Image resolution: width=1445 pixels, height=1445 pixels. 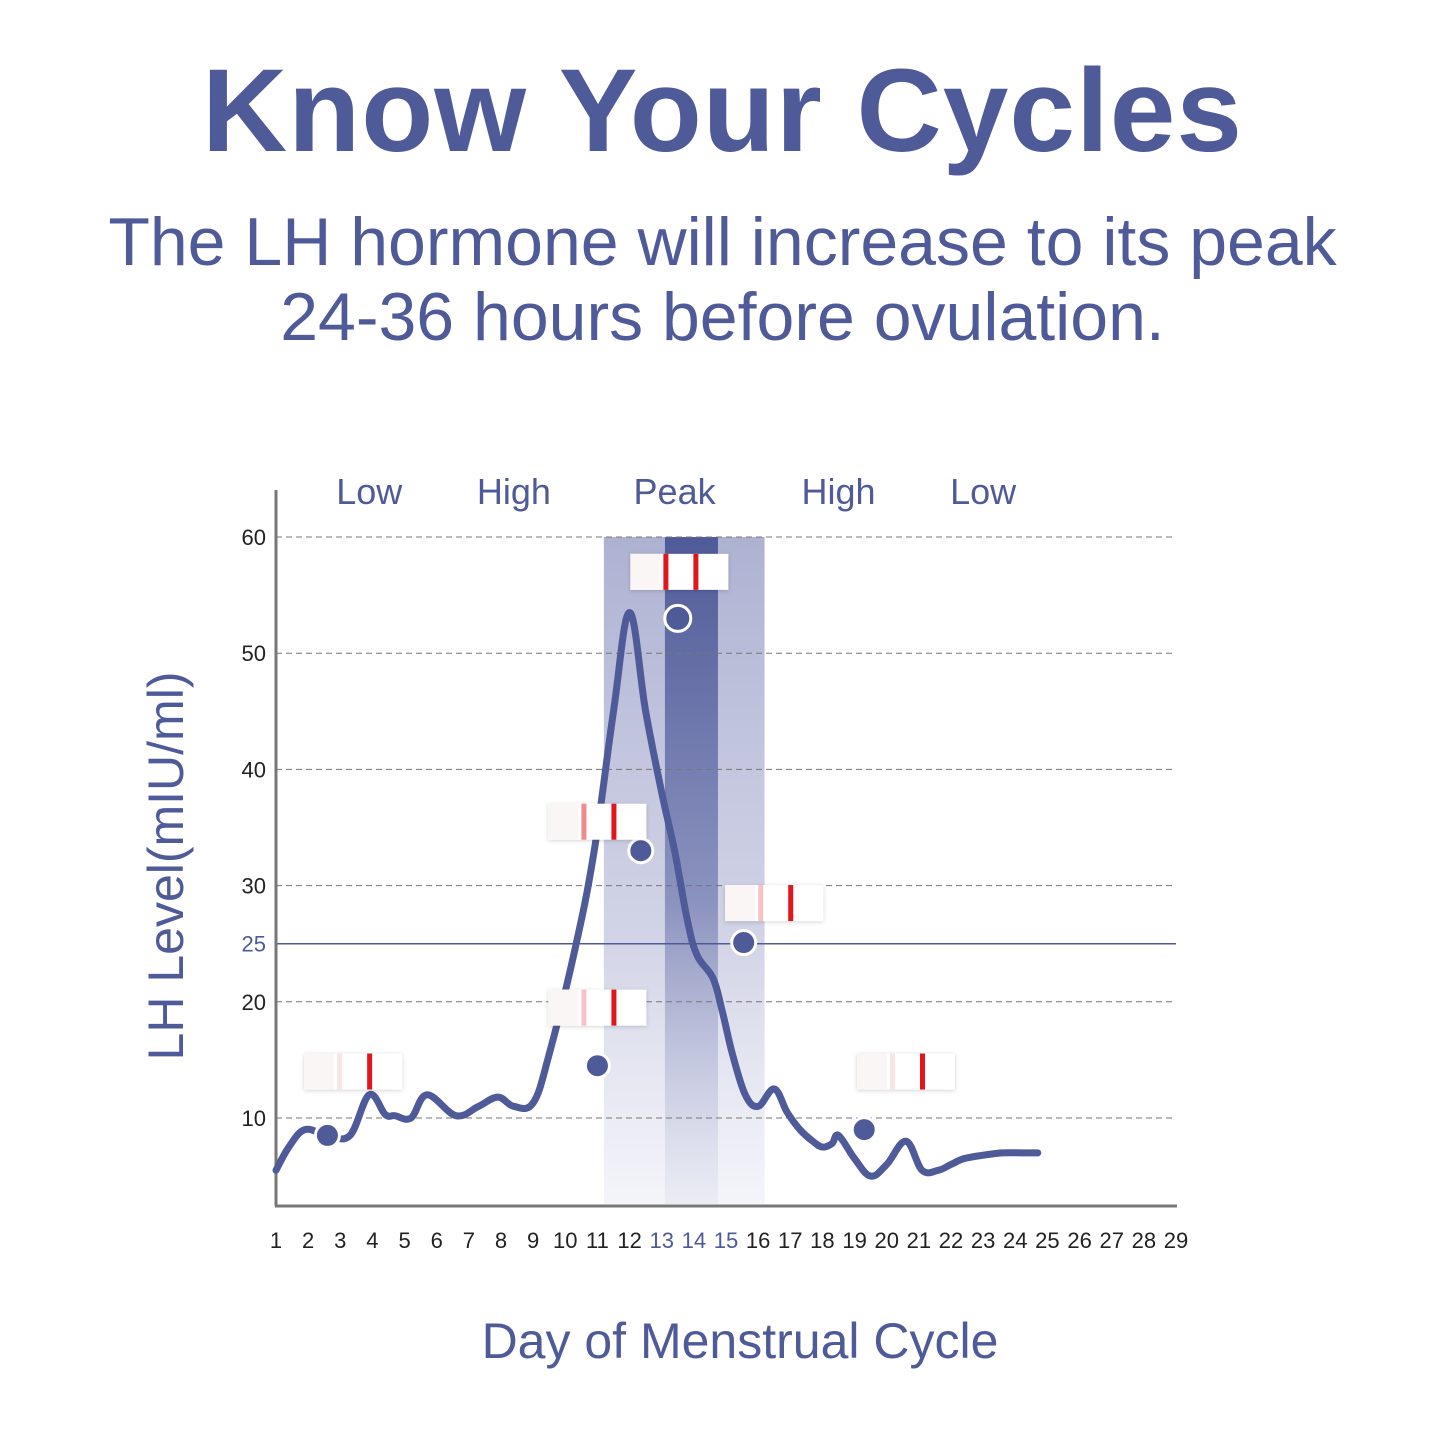 What do you see at coordinates (254, 653) in the screenshot?
I see `y-tick-label: 50` at bounding box center [254, 653].